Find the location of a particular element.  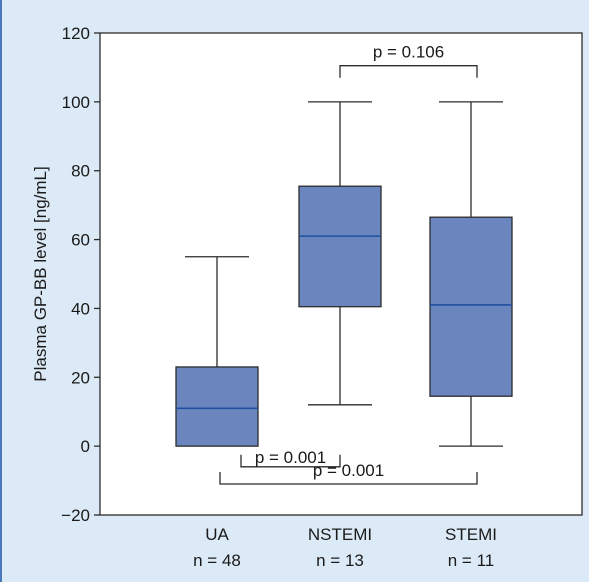

category-label: NSTEMI is located at coordinates (340, 534).